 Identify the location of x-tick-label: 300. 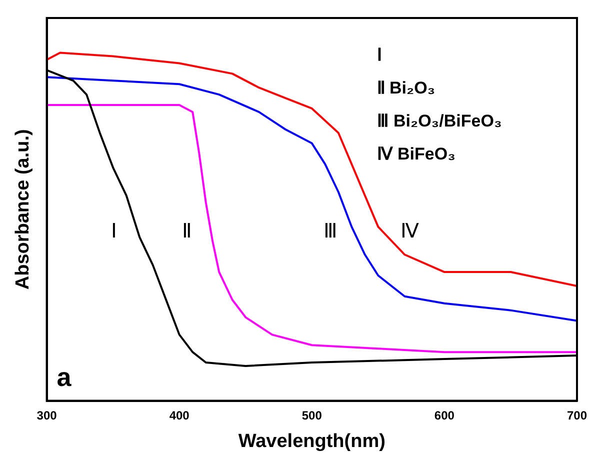
(47, 415).